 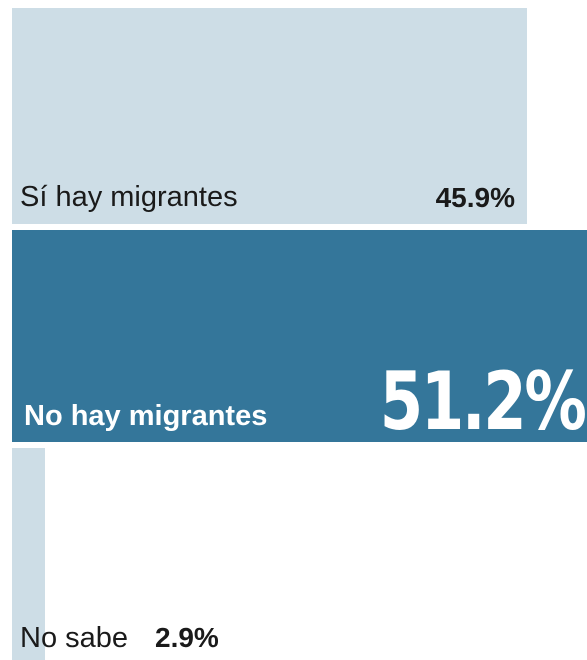 What do you see at coordinates (146, 416) in the screenshot?
I see `label-no-hay-migrantes: No hay migrantes` at bounding box center [146, 416].